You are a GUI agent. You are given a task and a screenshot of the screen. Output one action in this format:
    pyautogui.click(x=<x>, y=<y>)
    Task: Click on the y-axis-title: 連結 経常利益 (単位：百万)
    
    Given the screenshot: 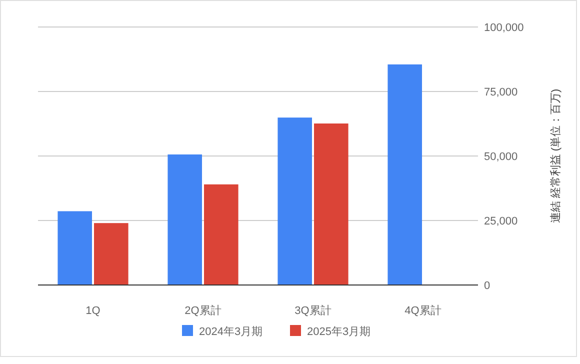 What is the action you would take?
    pyautogui.click(x=555, y=156)
    